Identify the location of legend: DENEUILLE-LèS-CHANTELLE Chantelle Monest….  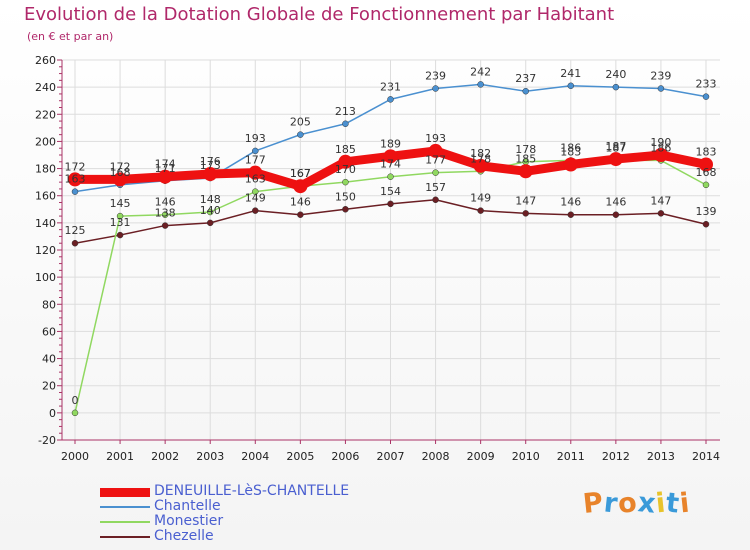
(224, 514).